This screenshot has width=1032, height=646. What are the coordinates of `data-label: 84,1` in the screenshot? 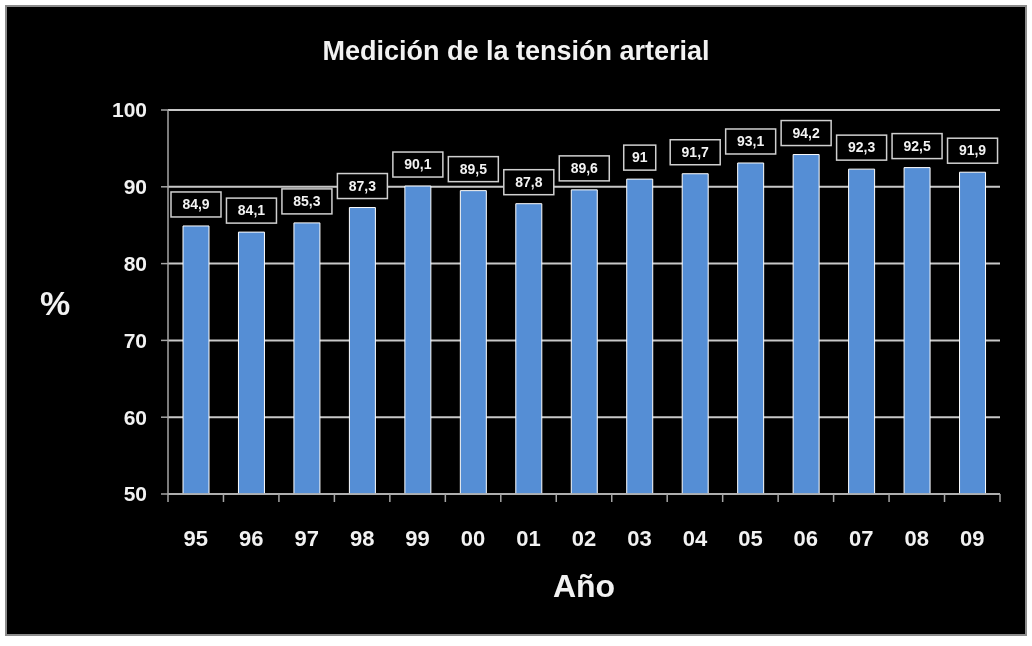 It's located at (251, 210).